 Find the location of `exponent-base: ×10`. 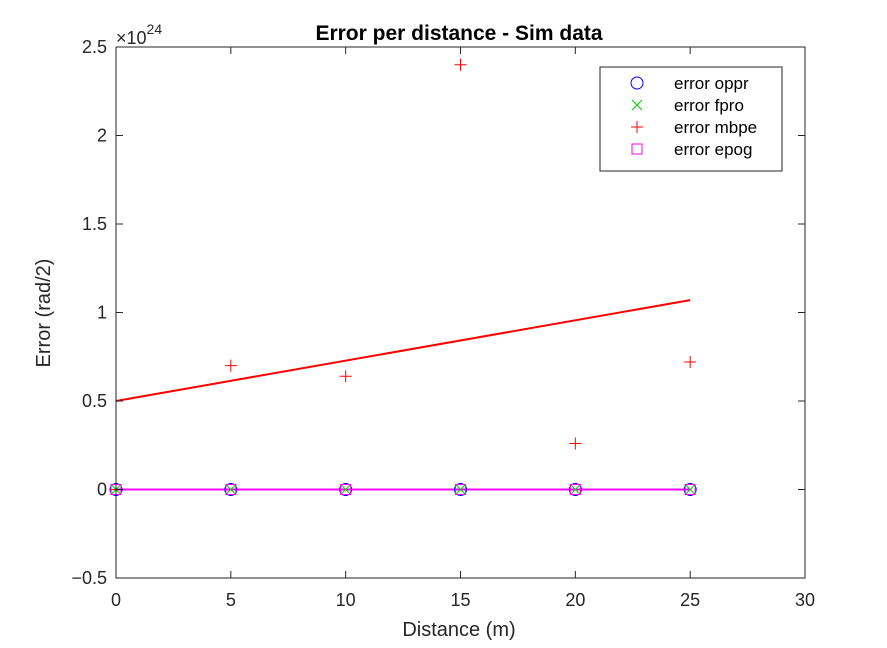

exponent-base: ×10 is located at coordinates (131, 38).